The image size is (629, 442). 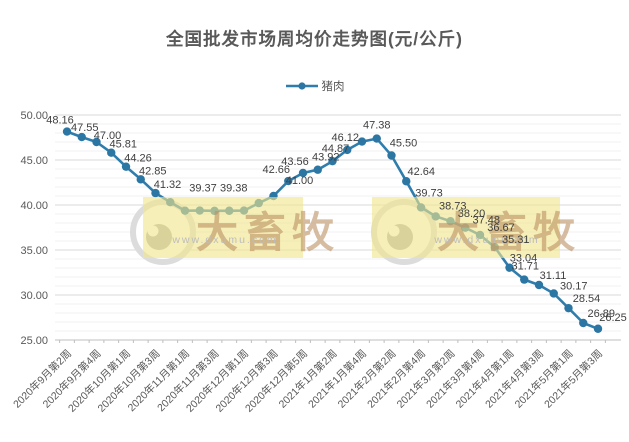 What do you see at coordinates (295, 162) in the screenshot?
I see `data-point-label: 43.56` at bounding box center [295, 162].